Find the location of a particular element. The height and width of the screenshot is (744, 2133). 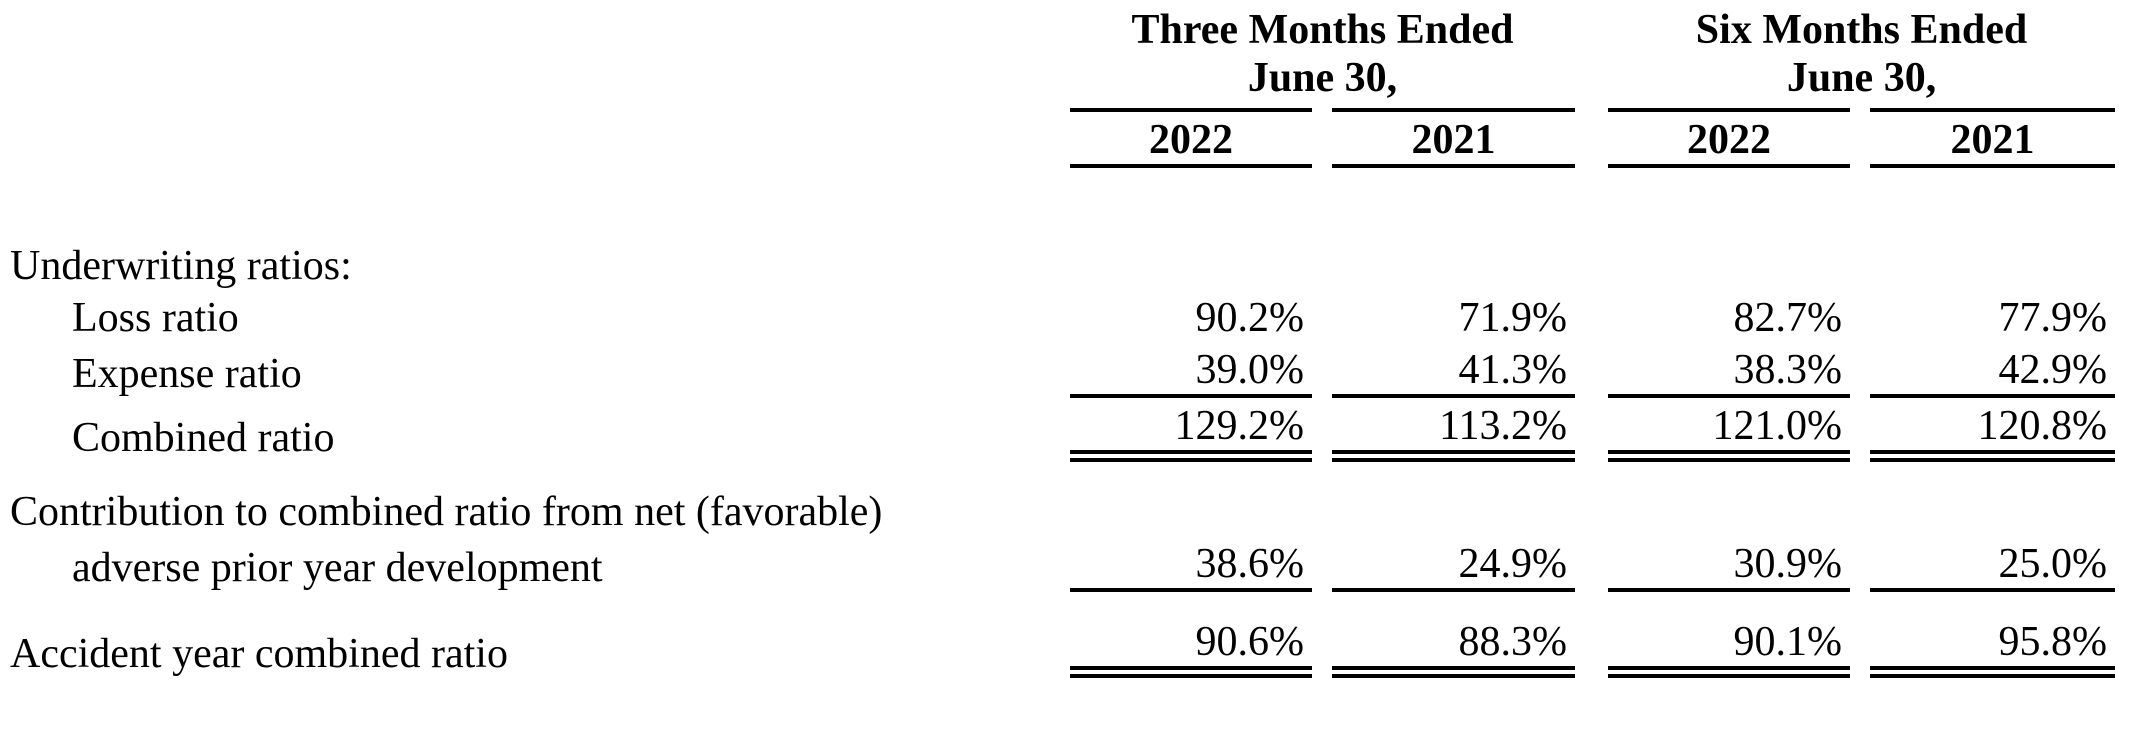

value-cell: 41.3% is located at coordinates (1454, 370).